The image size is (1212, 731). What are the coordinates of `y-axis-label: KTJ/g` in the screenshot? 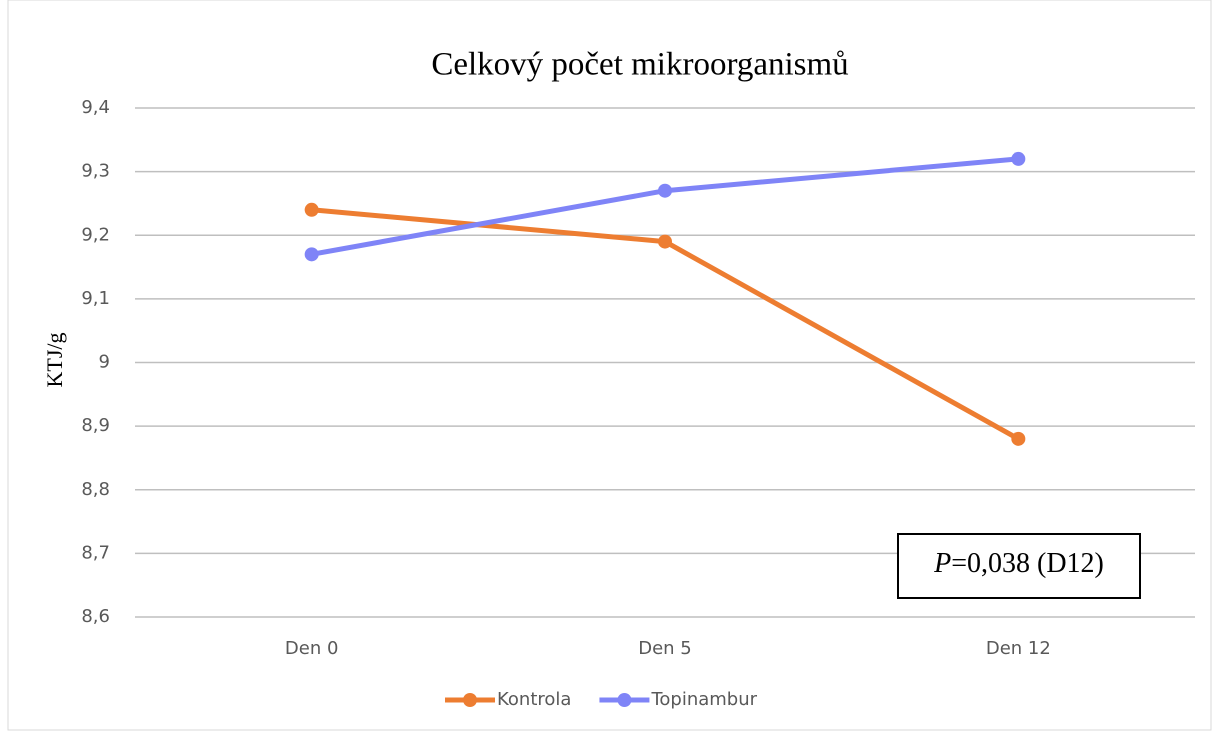 It's located at (54, 360).